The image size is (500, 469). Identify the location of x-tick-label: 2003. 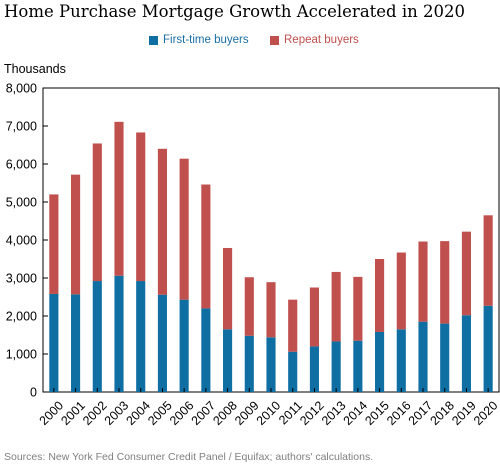
(117, 413).